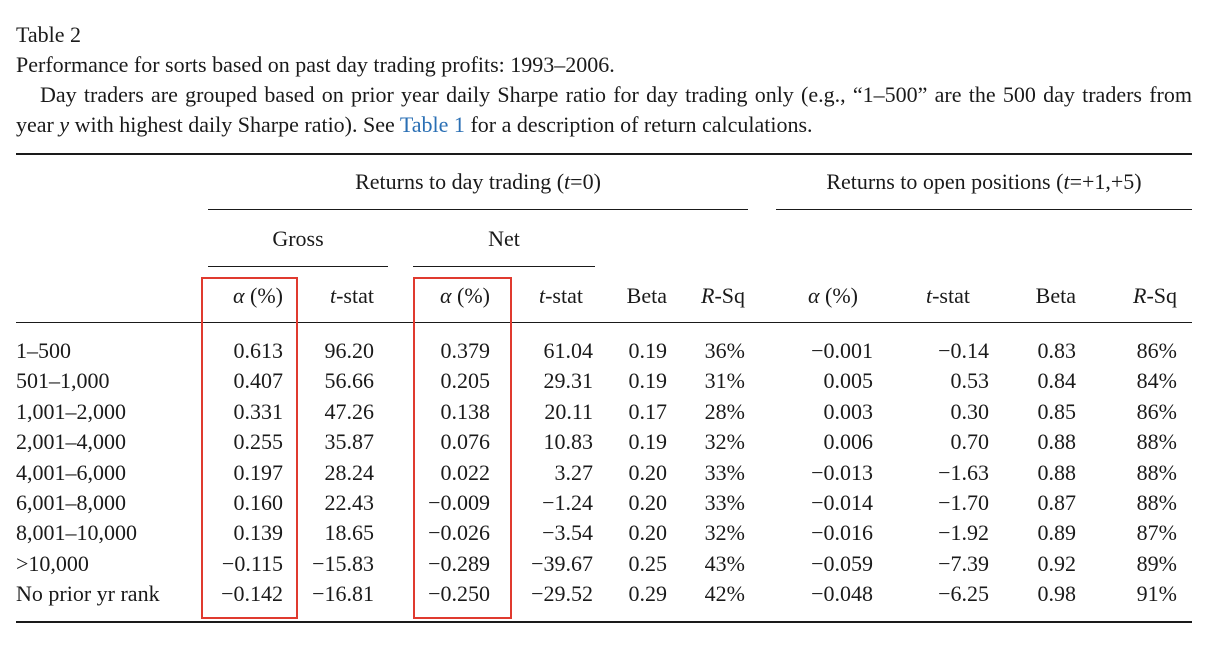 Image resolution: width=1226 pixels, height=647 pixels. I want to click on table-cell: 91%, so click(1156, 594).